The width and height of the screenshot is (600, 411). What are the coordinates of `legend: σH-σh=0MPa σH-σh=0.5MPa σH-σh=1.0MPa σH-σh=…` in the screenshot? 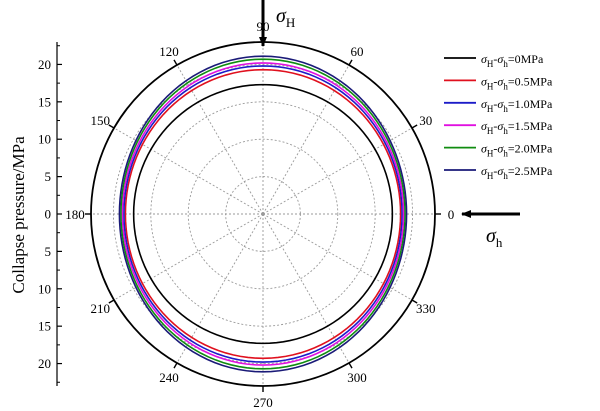 It's located at (498, 116).